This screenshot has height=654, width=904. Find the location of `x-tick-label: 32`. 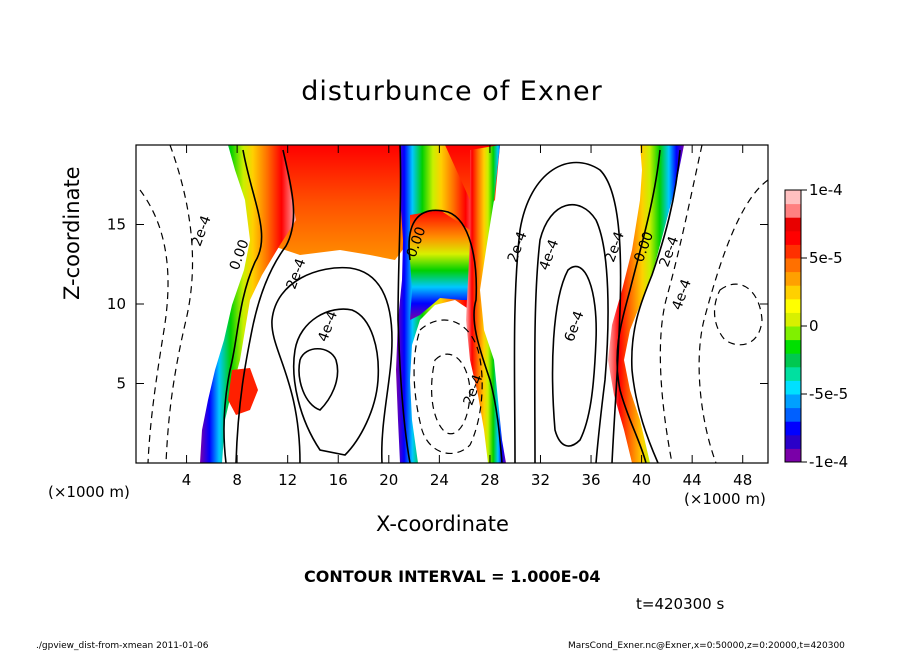

x-tick-label: 32 is located at coordinates (540, 480).